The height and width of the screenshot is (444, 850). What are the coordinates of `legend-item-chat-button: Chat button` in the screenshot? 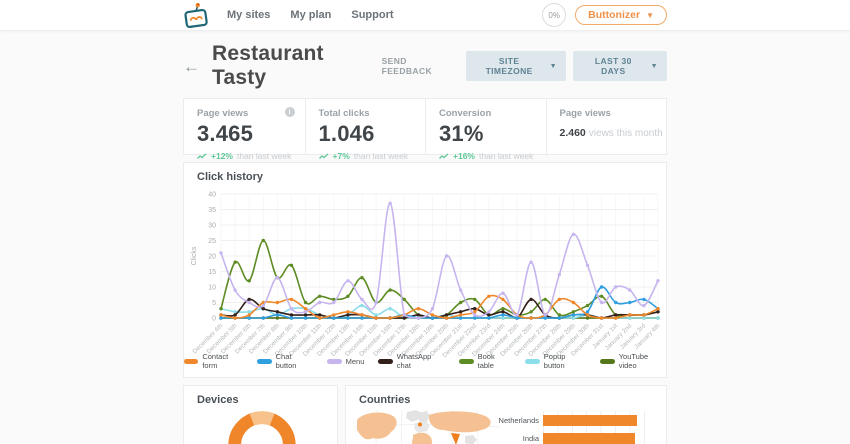 It's located at (284, 361).